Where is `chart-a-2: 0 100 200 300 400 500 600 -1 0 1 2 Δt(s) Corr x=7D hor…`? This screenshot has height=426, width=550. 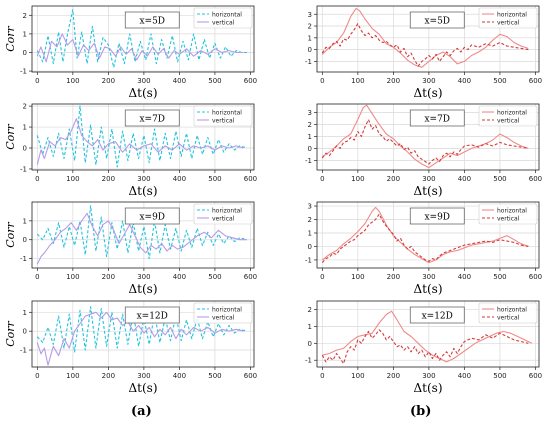
chart-a-2: 0 100 200 300 400 500 600 -1 0 1 2 Δt(s) Corr x=7D hor… is located at coordinates (130, 150).